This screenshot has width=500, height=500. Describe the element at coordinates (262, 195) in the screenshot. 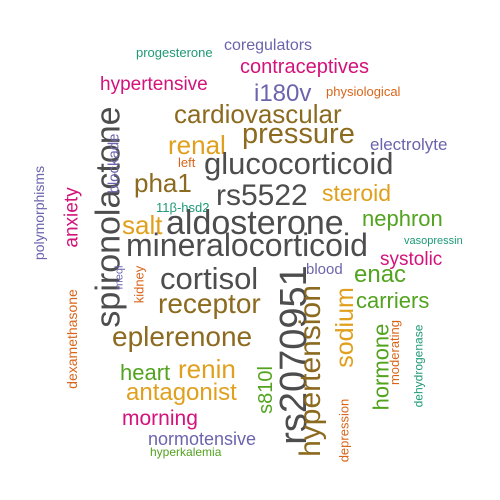

I see `word-rs5522: rs5522` at that location.